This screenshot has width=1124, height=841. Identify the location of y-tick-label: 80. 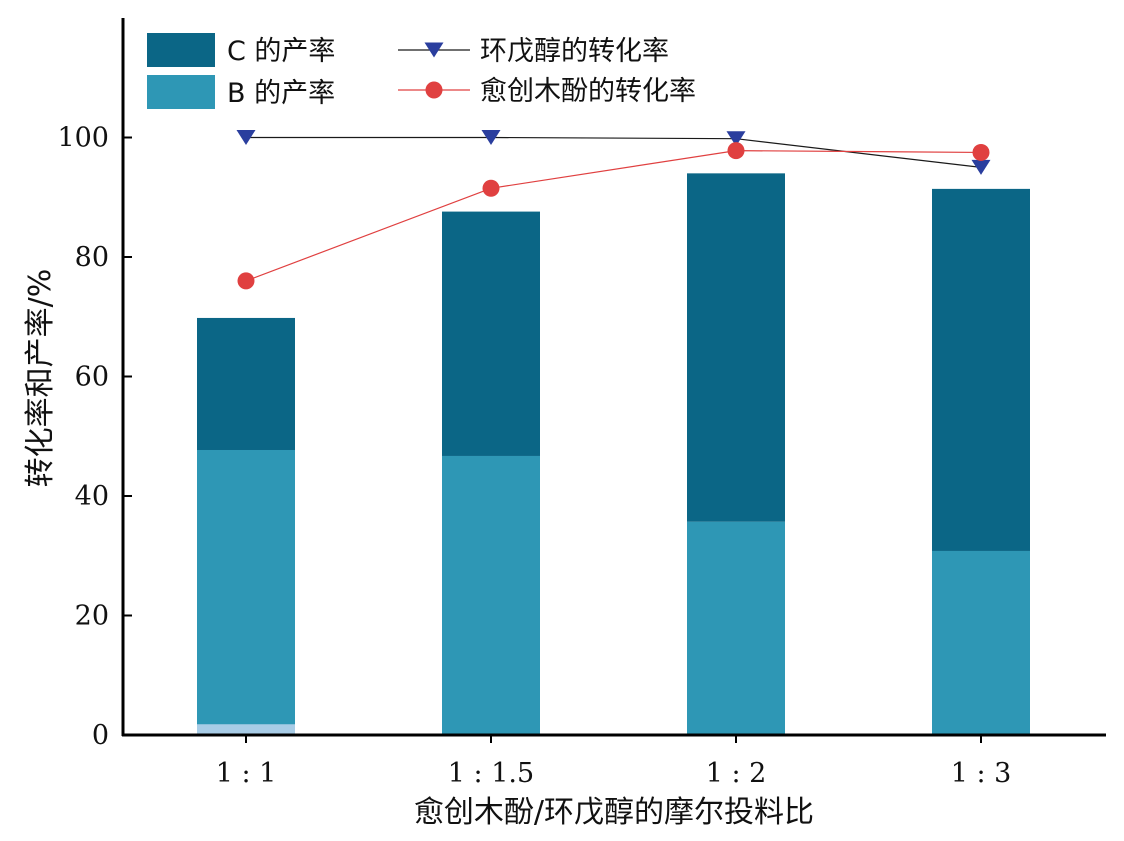
(92, 257).